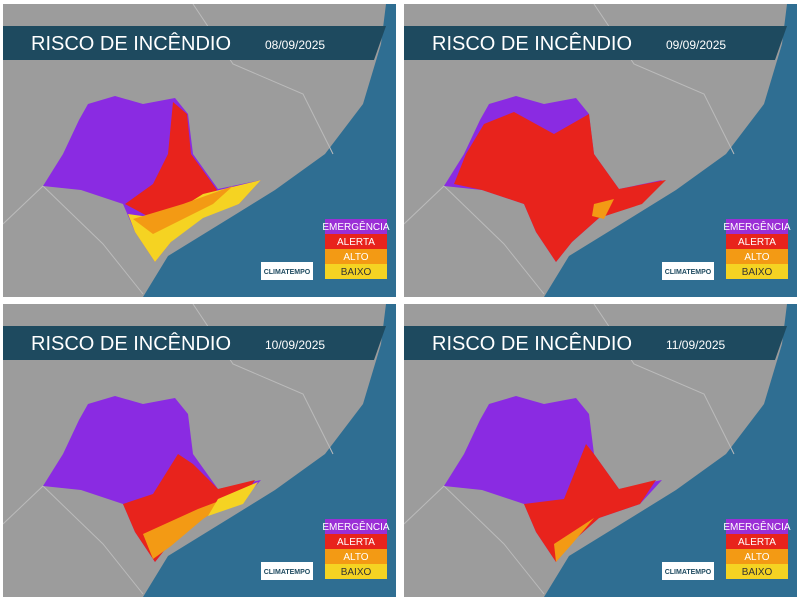  What do you see at coordinates (696, 45) in the screenshot?
I see `date: 09/09/2025` at bounding box center [696, 45].